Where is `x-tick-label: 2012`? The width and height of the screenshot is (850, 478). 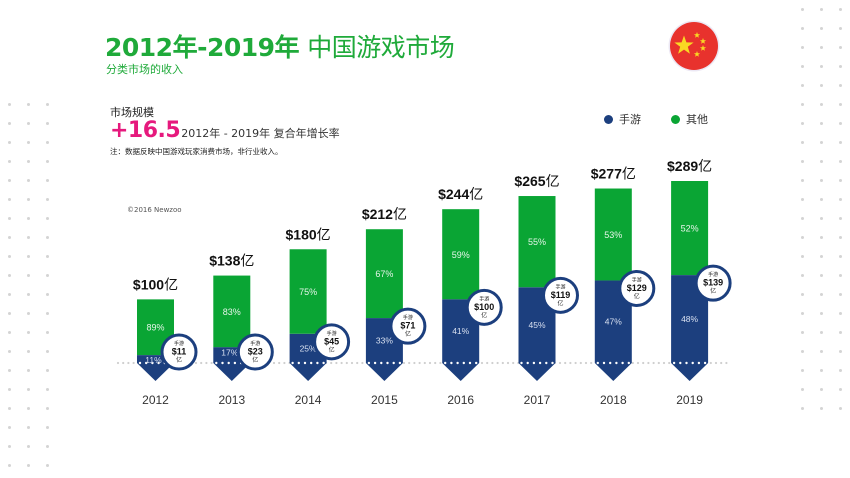 x-tick-label: 2012 is located at coordinates (155, 400).